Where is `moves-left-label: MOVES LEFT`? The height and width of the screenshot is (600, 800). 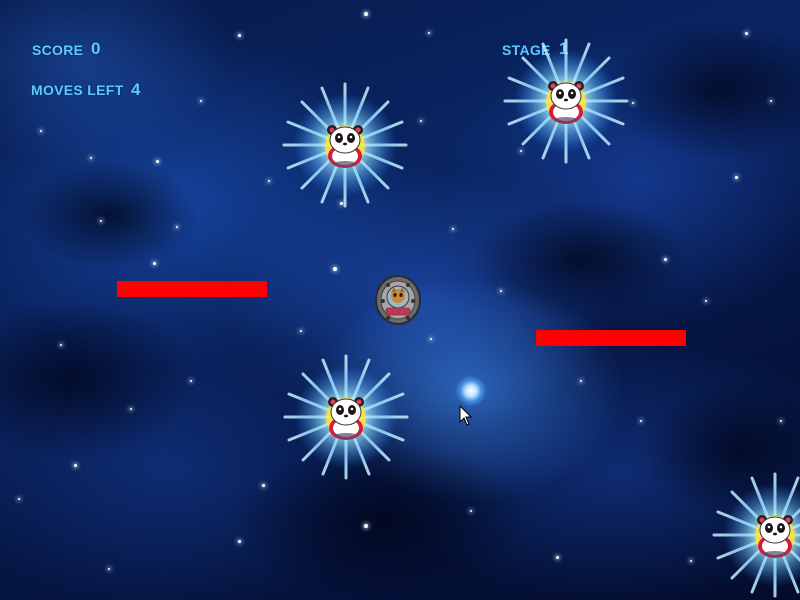 moves-left-label: MOVES LEFT is located at coordinates (77, 90).